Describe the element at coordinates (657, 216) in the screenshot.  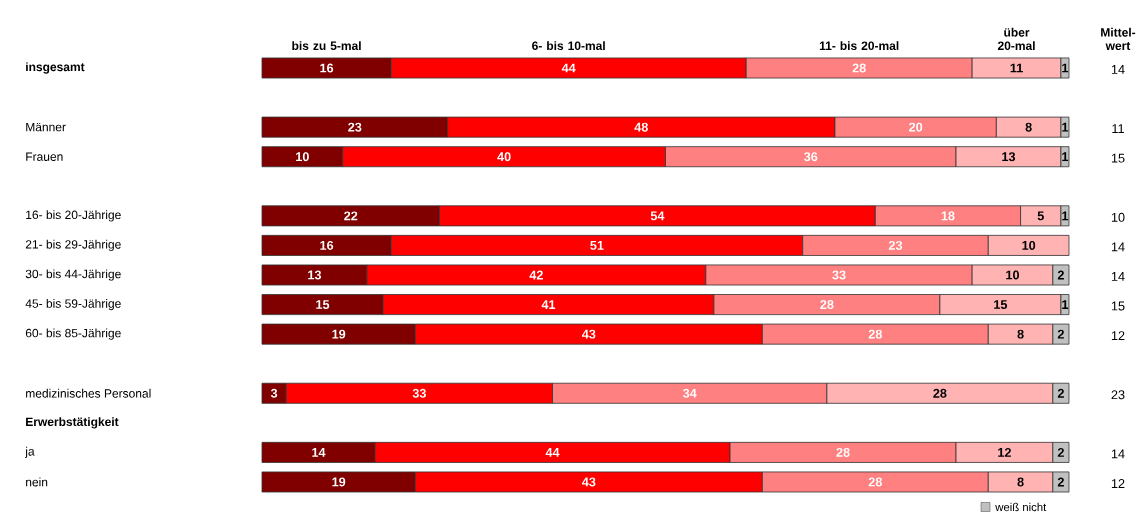
I see `data-label: 54` at that location.